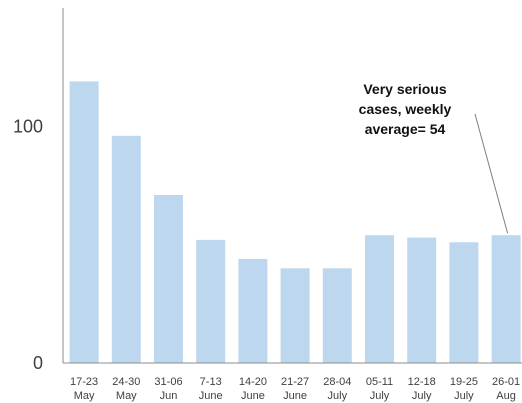  I want to click on annotation-text: Very serious cases, weekly average= 54, so click(405, 109).